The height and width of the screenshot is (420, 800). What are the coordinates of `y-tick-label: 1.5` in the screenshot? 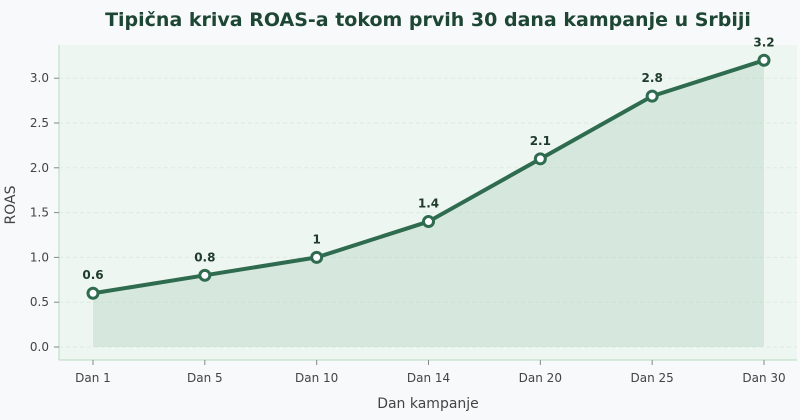 It's located at (39, 213).